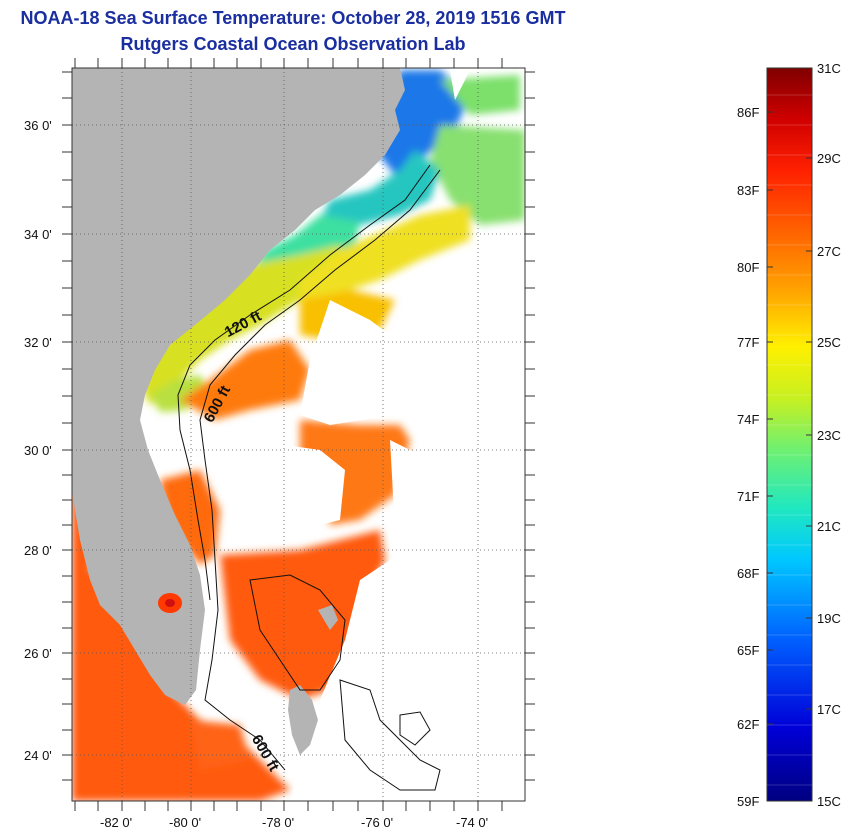  I want to click on lat-label: 36 0', so click(38, 125).